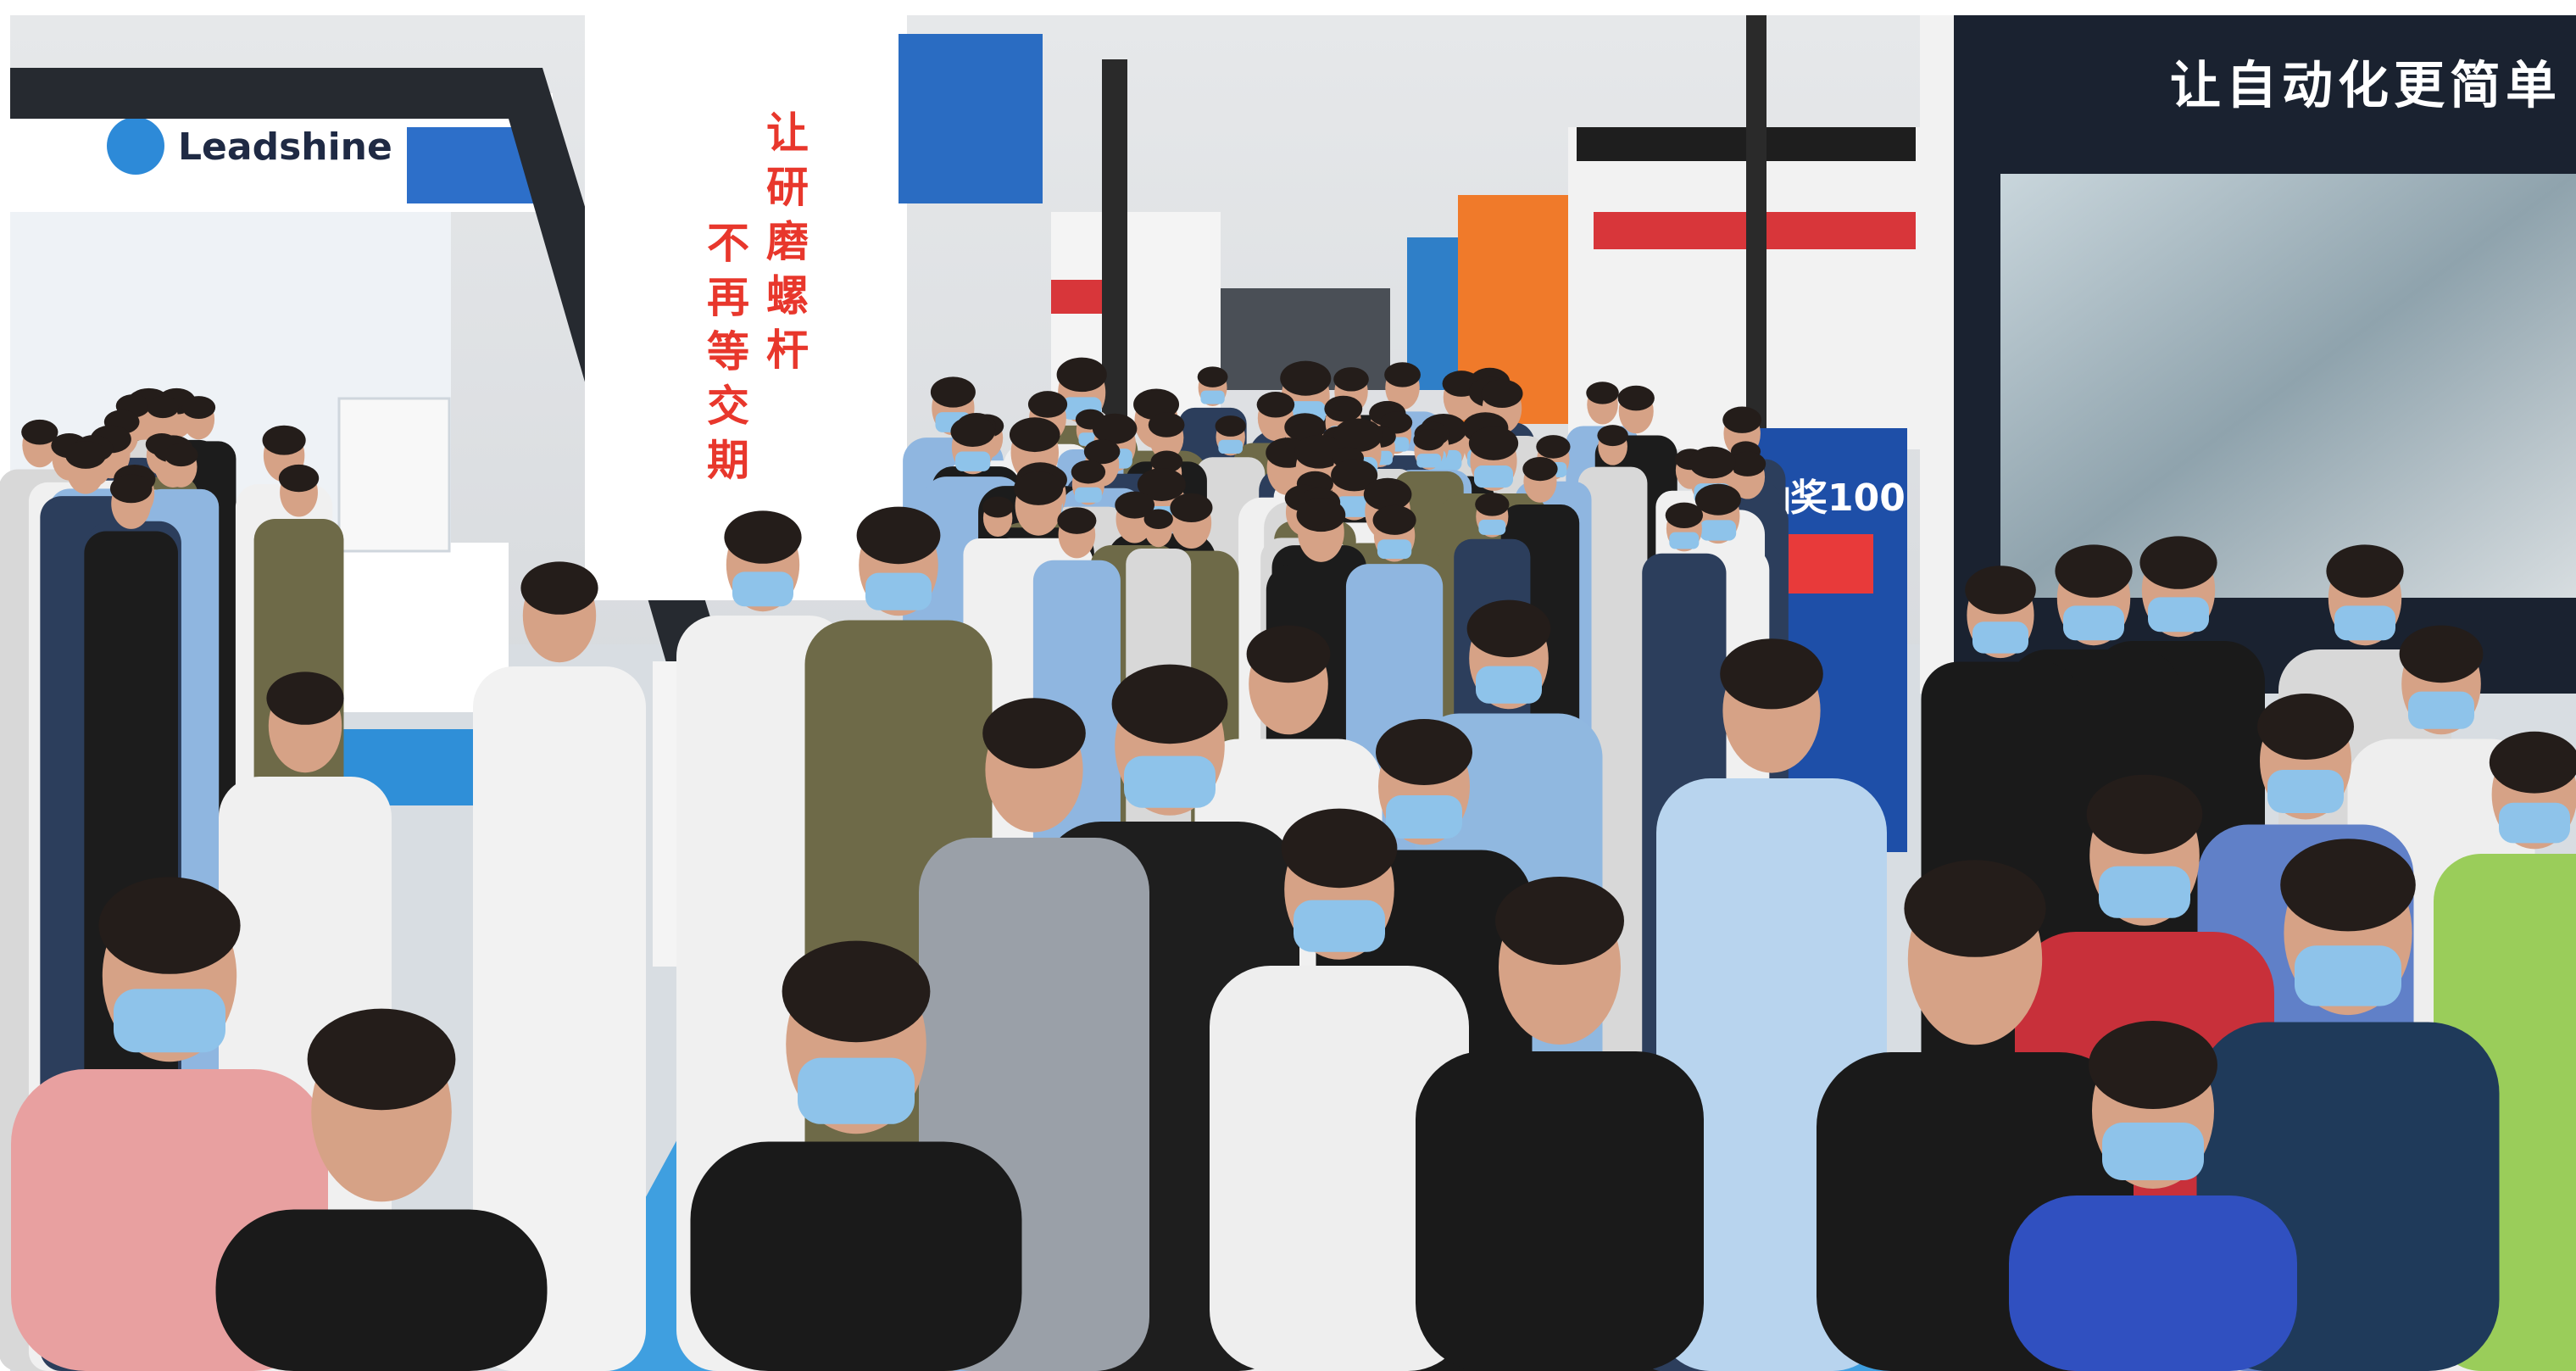  I want to click on booth-edge, so click(1937, 354).